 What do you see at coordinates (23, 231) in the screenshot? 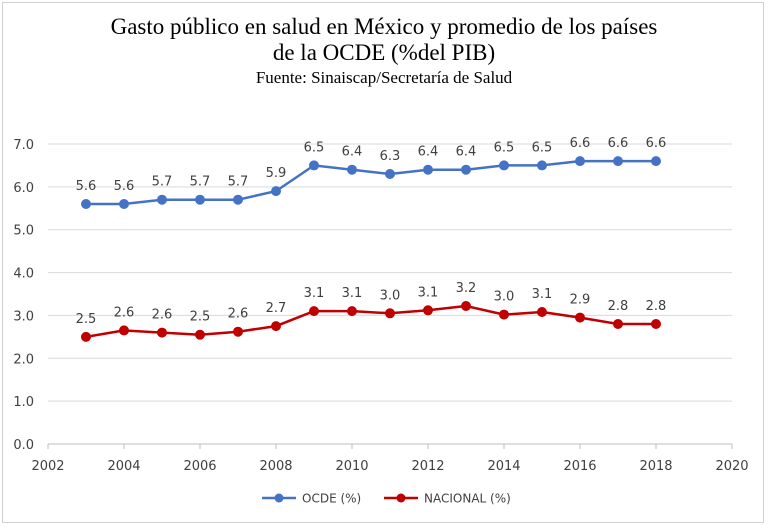
I see `y-tick-label: 5.0` at bounding box center [23, 231].